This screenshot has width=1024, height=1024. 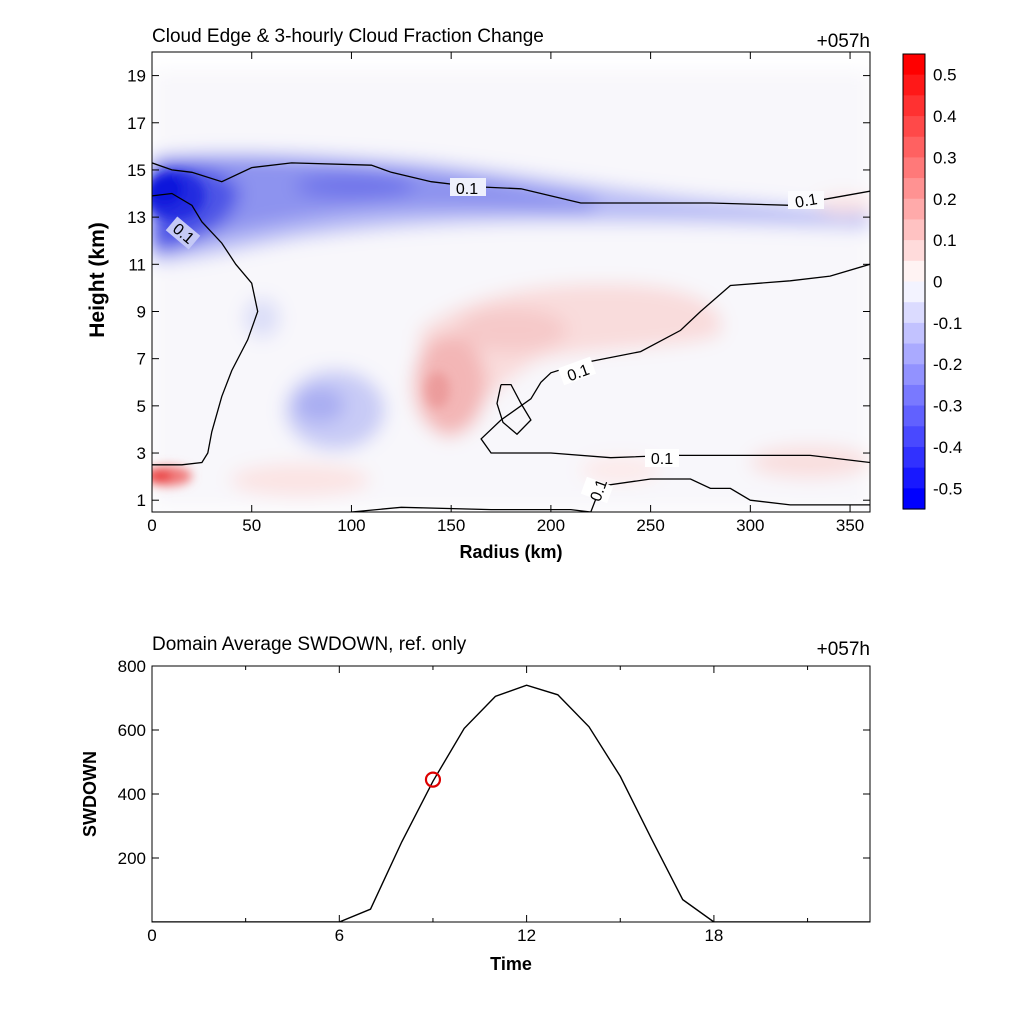 What do you see at coordinates (141, 453) in the screenshot?
I see `y-tick-label: 3` at bounding box center [141, 453].